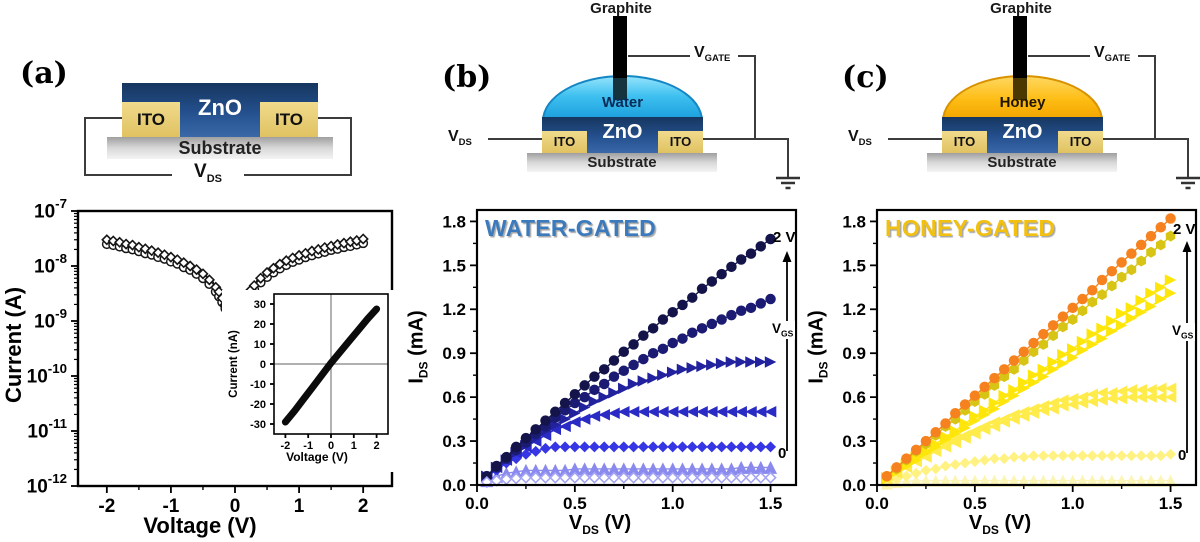 The height and width of the screenshot is (542, 1200). I want to click on wire-left-connector, so click(104, 118).